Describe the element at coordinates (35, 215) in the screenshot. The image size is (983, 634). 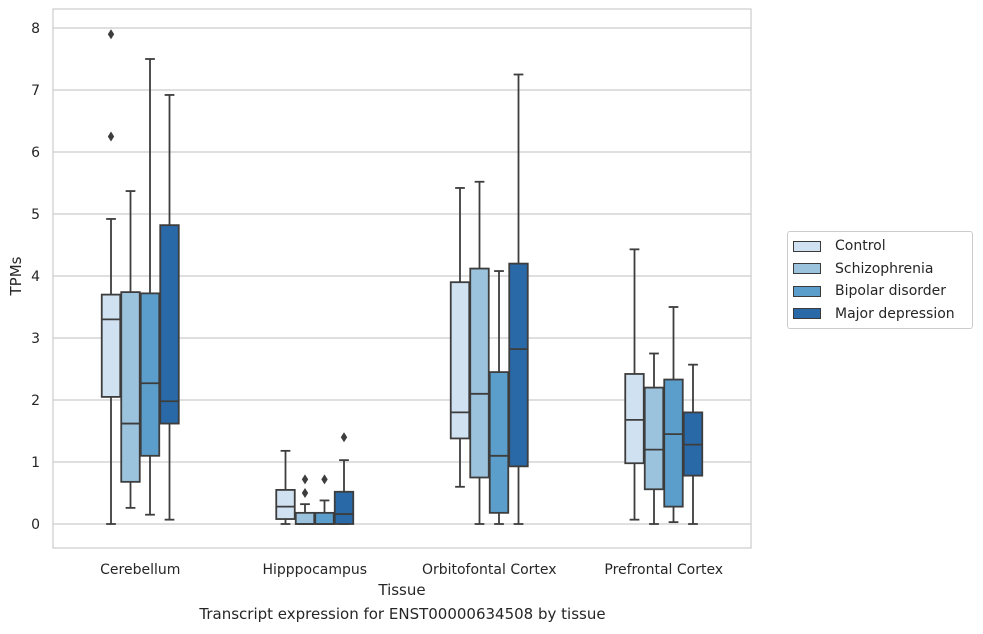
I see `y-tick-label: 5` at that location.